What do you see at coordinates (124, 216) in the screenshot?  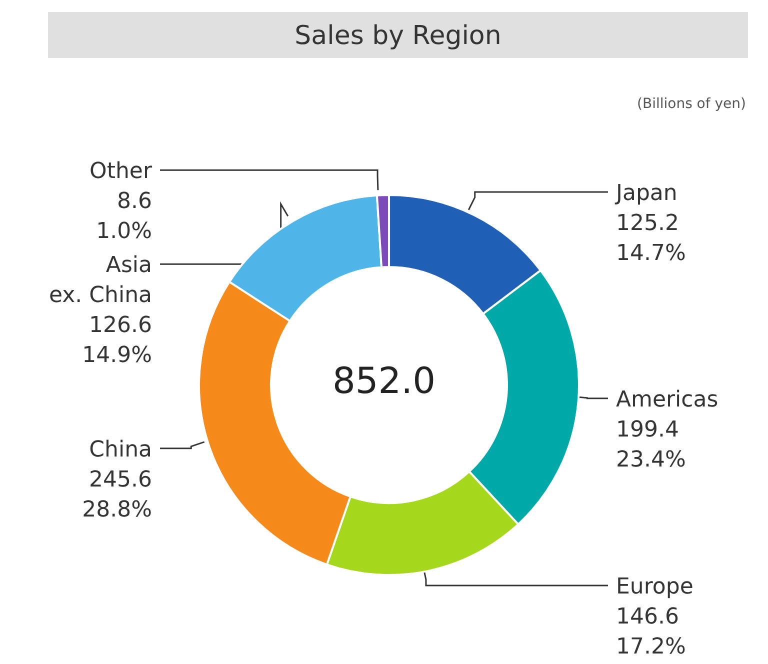 I see `data-label: 8.6 1.0%` at bounding box center [124, 216].